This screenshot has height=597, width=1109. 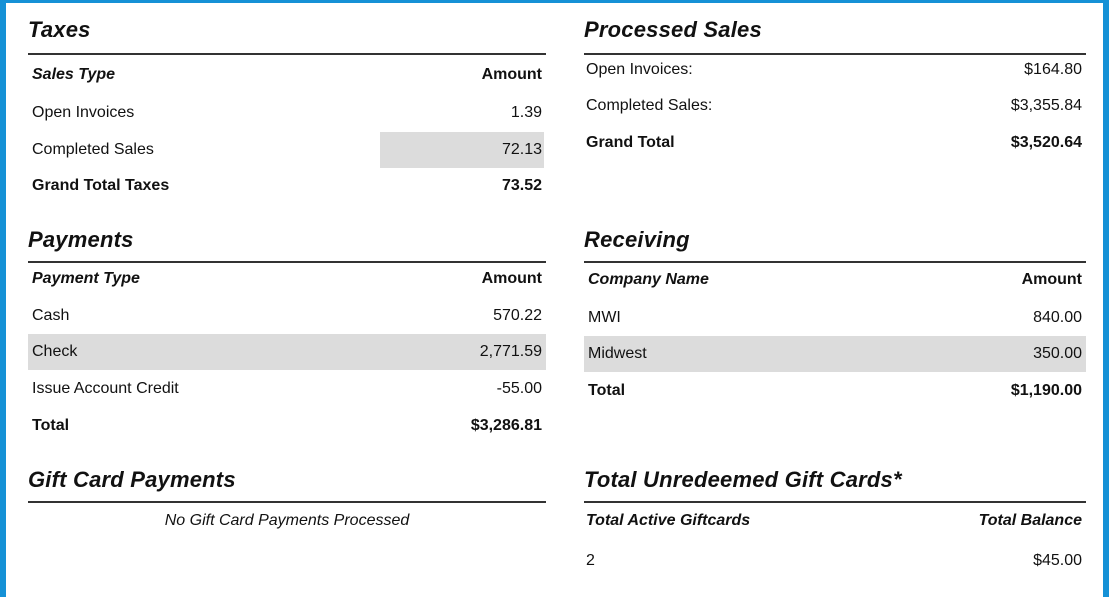 What do you see at coordinates (1057, 317) in the screenshot?
I see `receiving-row-amount: 840.00` at bounding box center [1057, 317].